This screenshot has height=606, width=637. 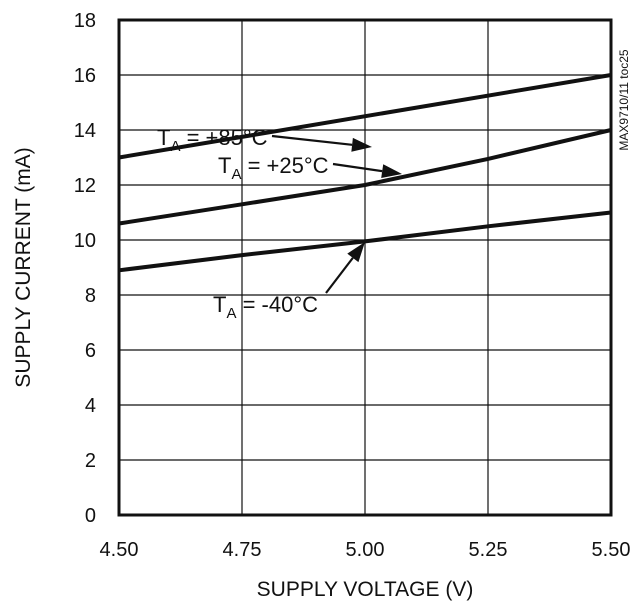 I want to click on y-tick-label: 6, so click(x=90, y=351).